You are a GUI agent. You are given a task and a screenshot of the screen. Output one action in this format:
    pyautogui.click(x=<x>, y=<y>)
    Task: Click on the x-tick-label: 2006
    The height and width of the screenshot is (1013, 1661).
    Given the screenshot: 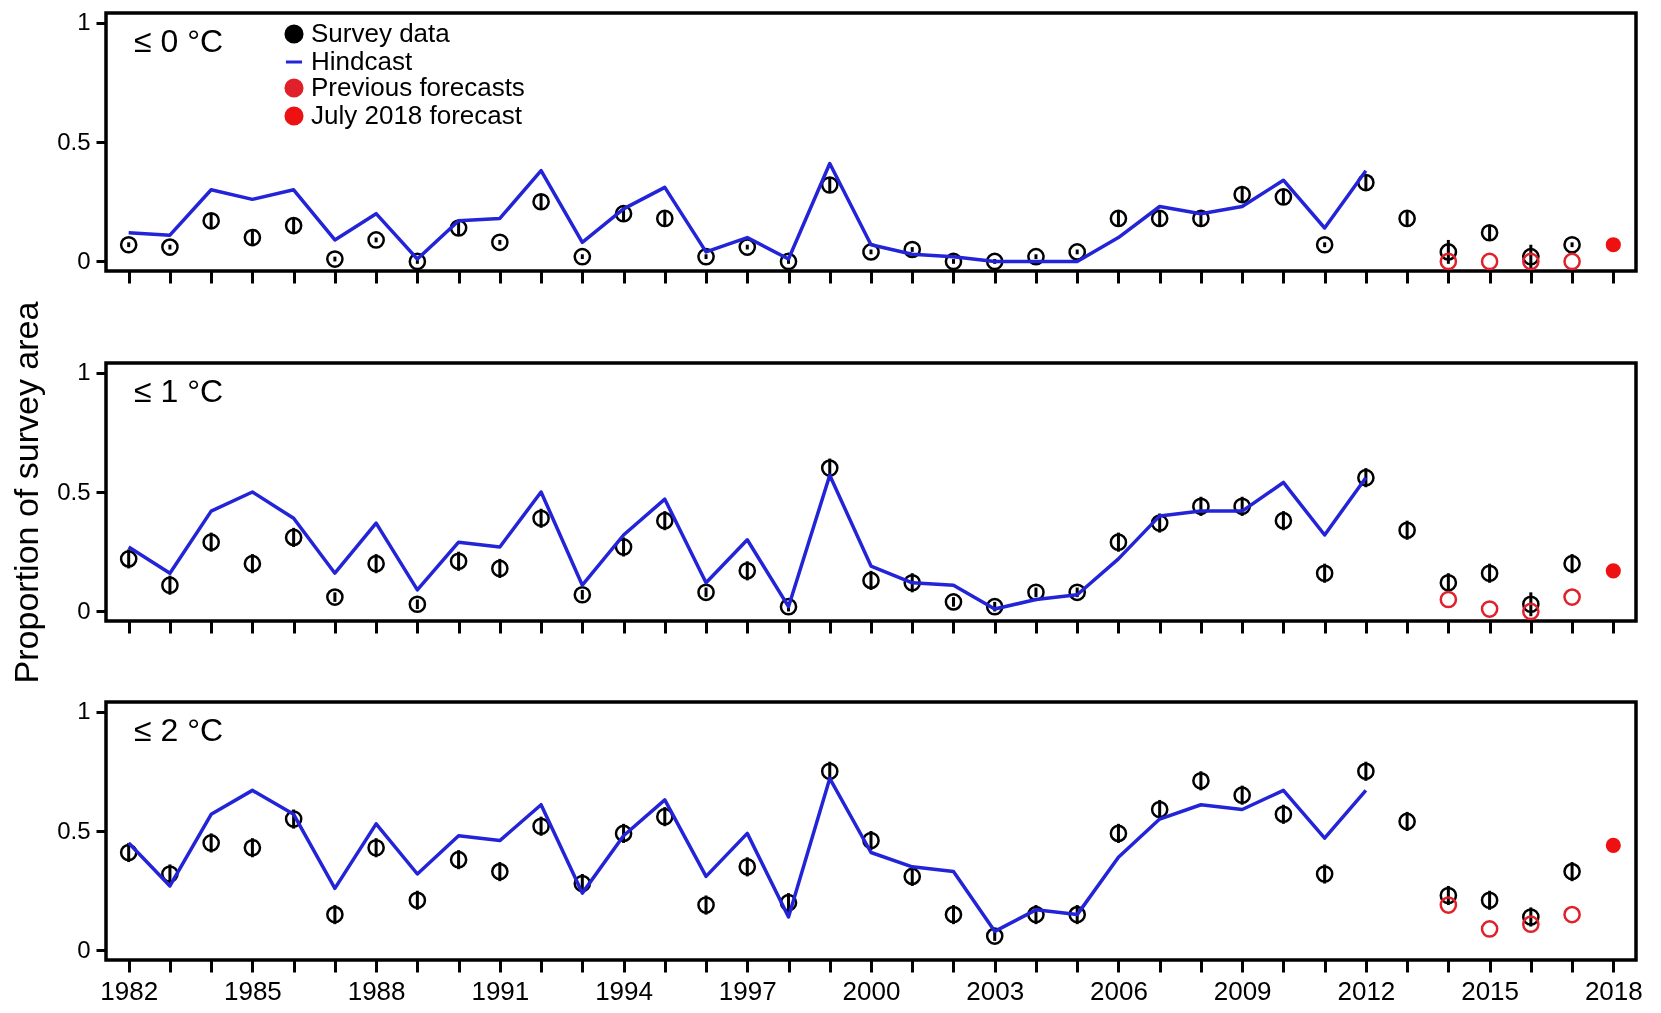 What is the action you would take?
    pyautogui.click(x=1119, y=990)
    